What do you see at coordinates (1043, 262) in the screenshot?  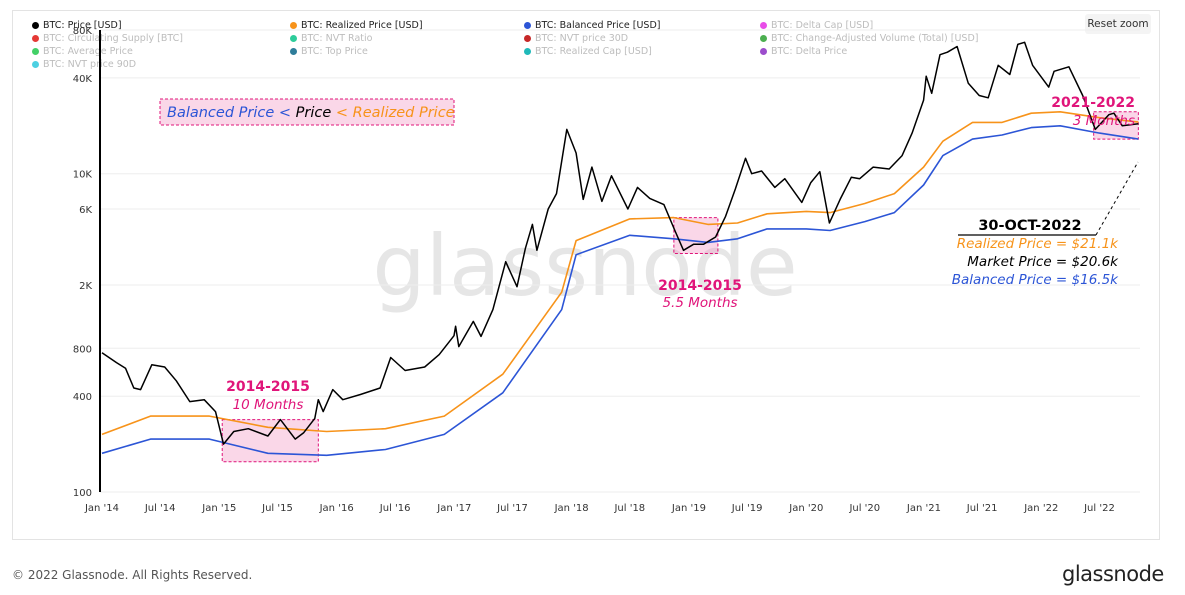 I see `annotation-line: Market Price = $20.6k` at bounding box center [1043, 262].